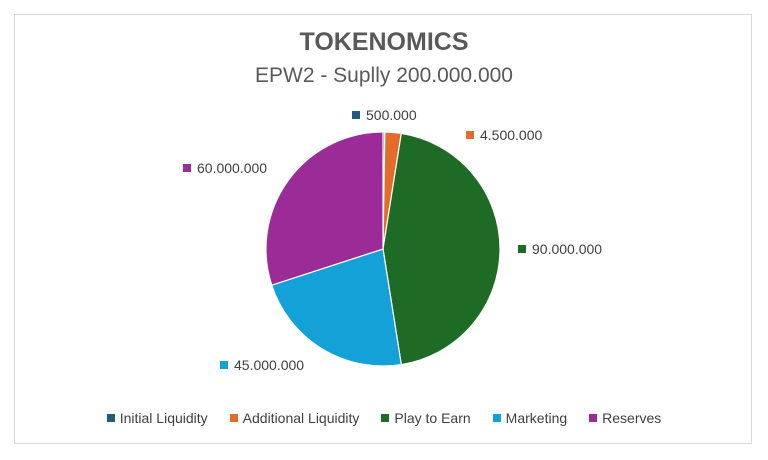 The image size is (768, 460). Describe the element at coordinates (593, 418) in the screenshot. I see `legend-swatch-reserves` at that location.